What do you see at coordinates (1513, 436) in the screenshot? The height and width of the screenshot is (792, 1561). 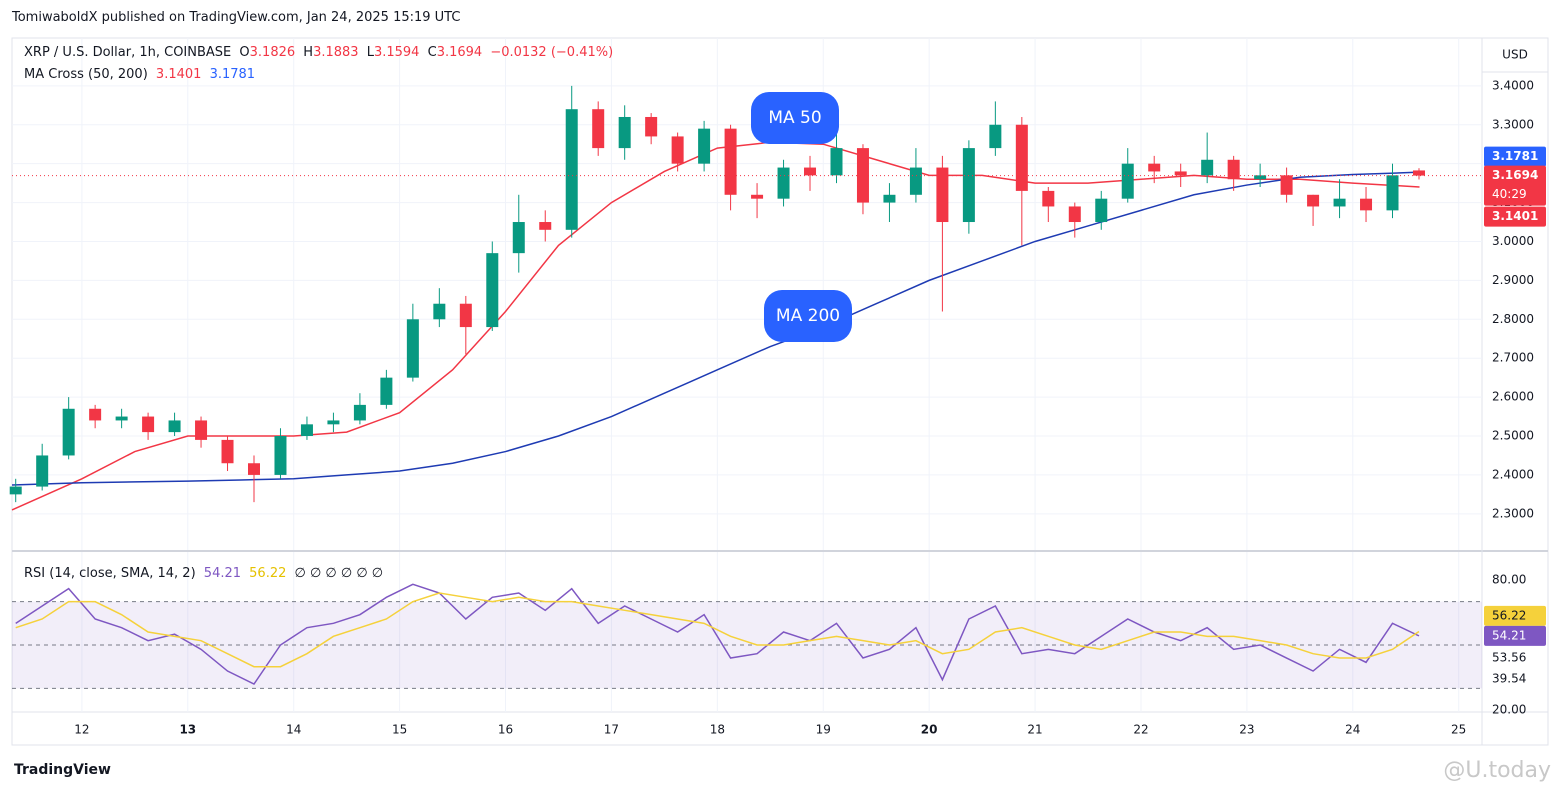 I see `y-tick-label: 2.5000` at bounding box center [1513, 436].